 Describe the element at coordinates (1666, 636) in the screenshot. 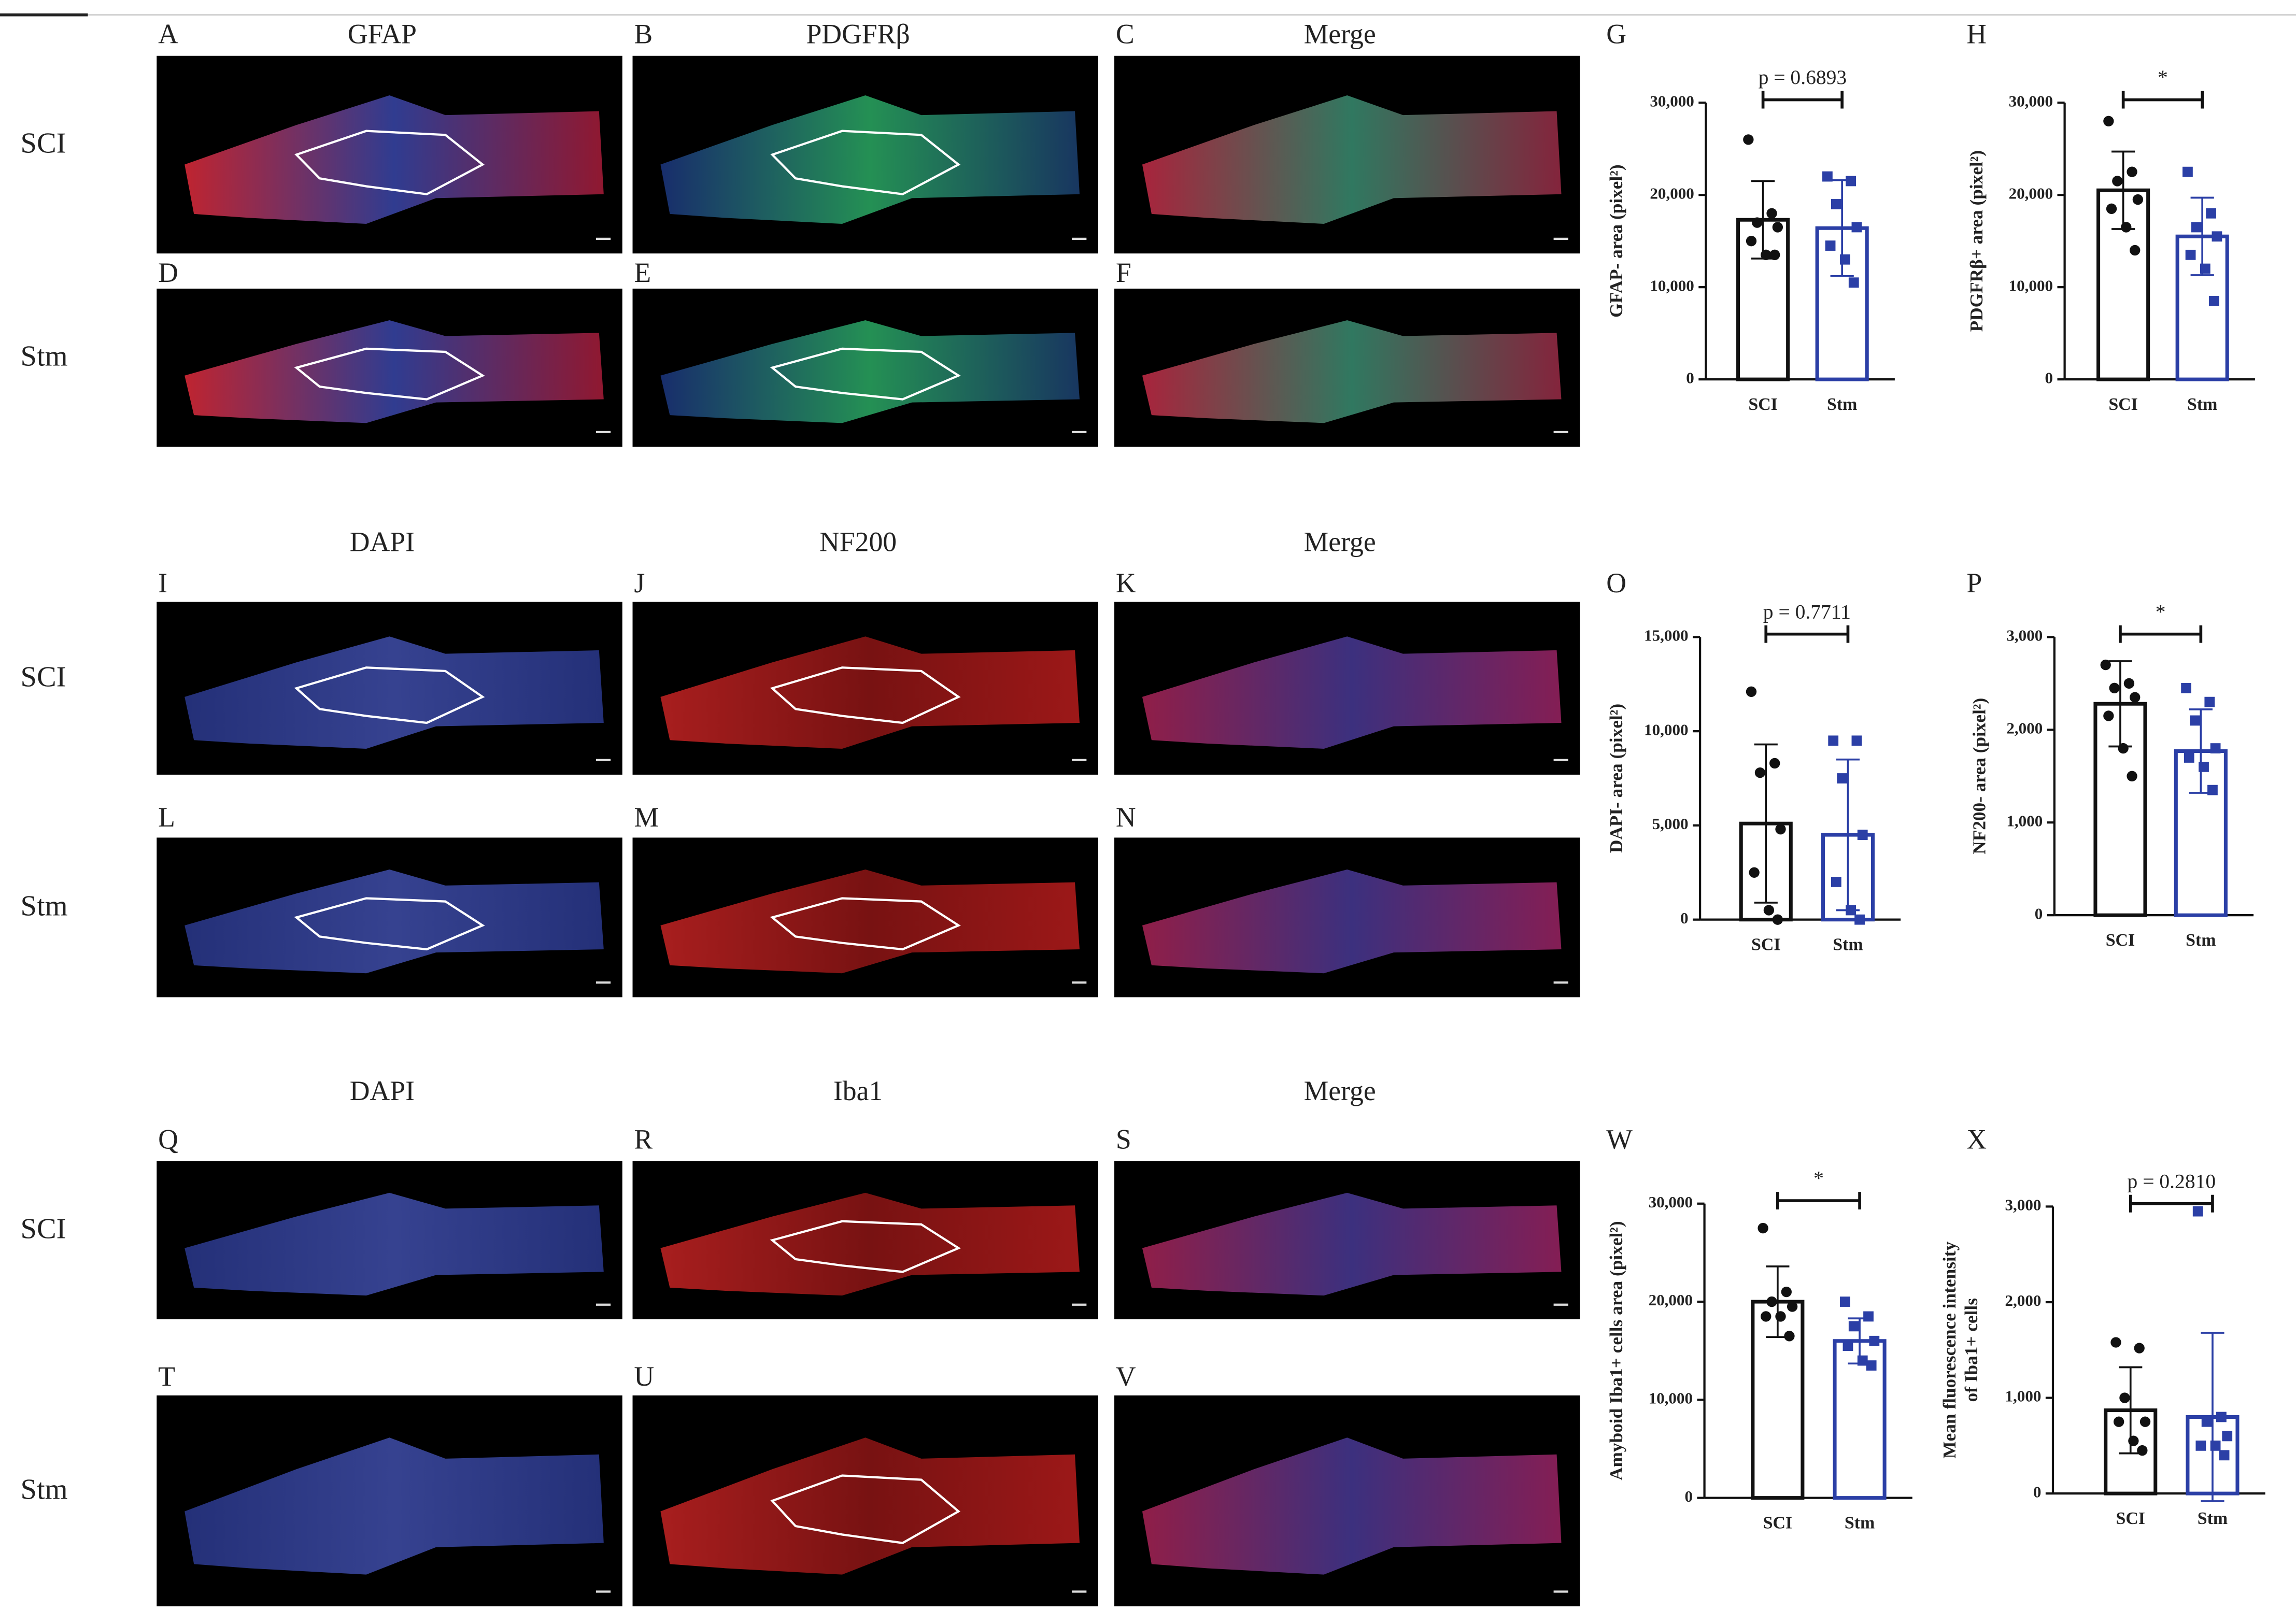

I see `y-tick-label: 15,000` at that location.